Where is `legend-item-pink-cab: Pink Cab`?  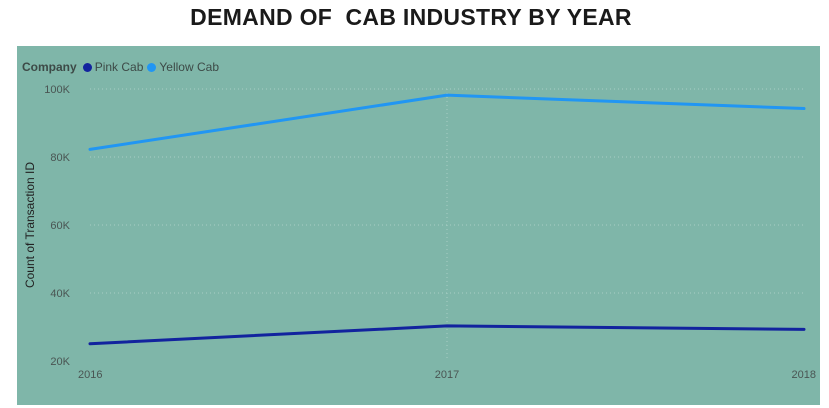 legend-item-pink-cab: Pink Cab is located at coordinates (113, 67).